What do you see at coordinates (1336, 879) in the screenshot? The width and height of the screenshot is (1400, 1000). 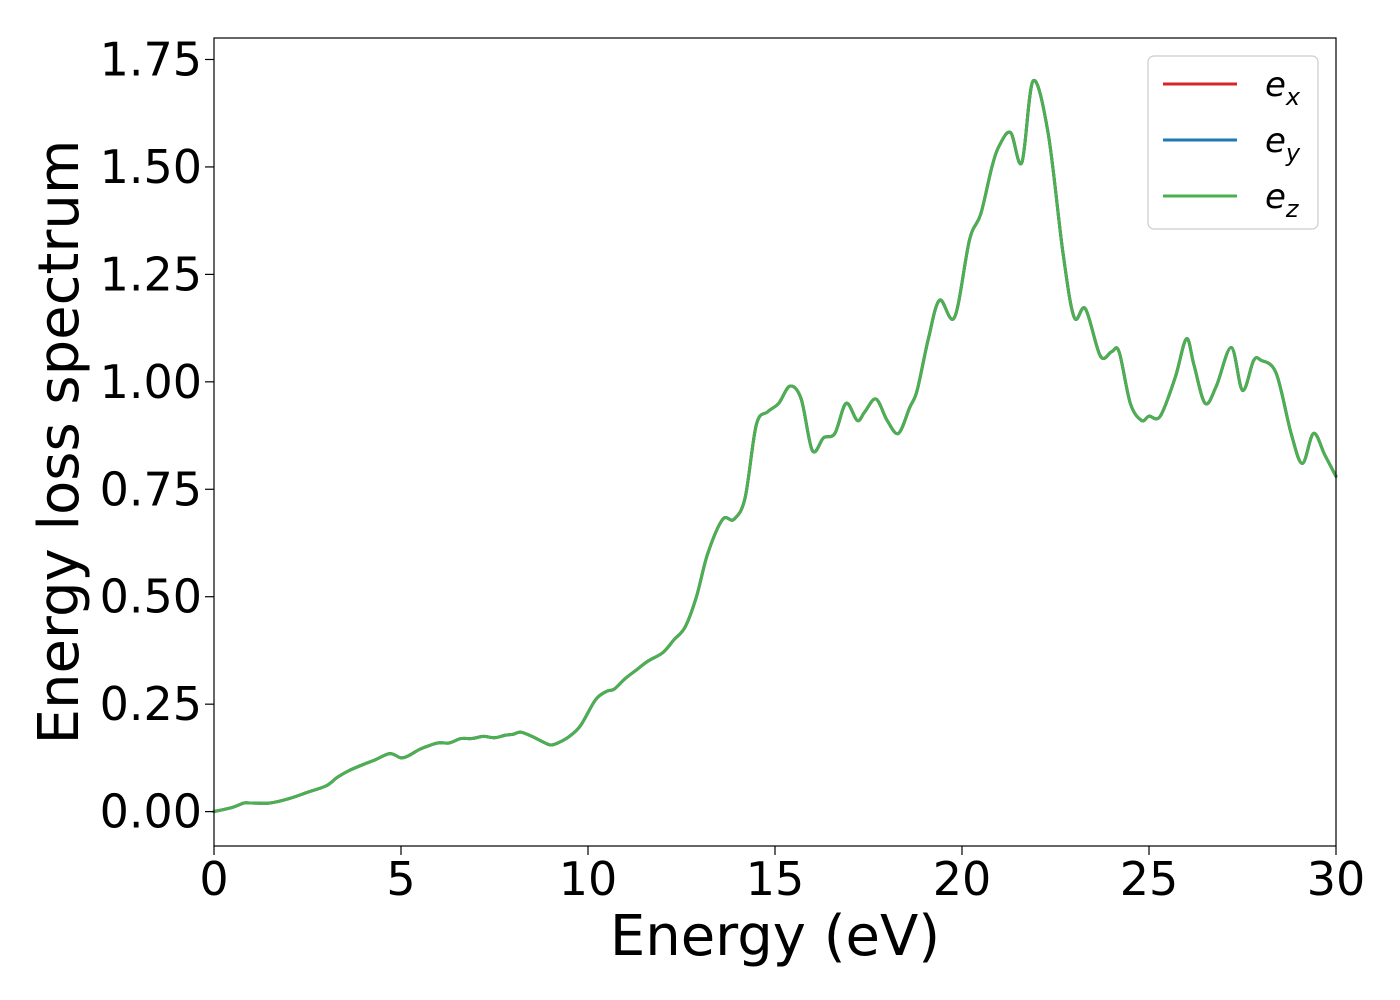 I see `x-tick-label: 30` at bounding box center [1336, 879].